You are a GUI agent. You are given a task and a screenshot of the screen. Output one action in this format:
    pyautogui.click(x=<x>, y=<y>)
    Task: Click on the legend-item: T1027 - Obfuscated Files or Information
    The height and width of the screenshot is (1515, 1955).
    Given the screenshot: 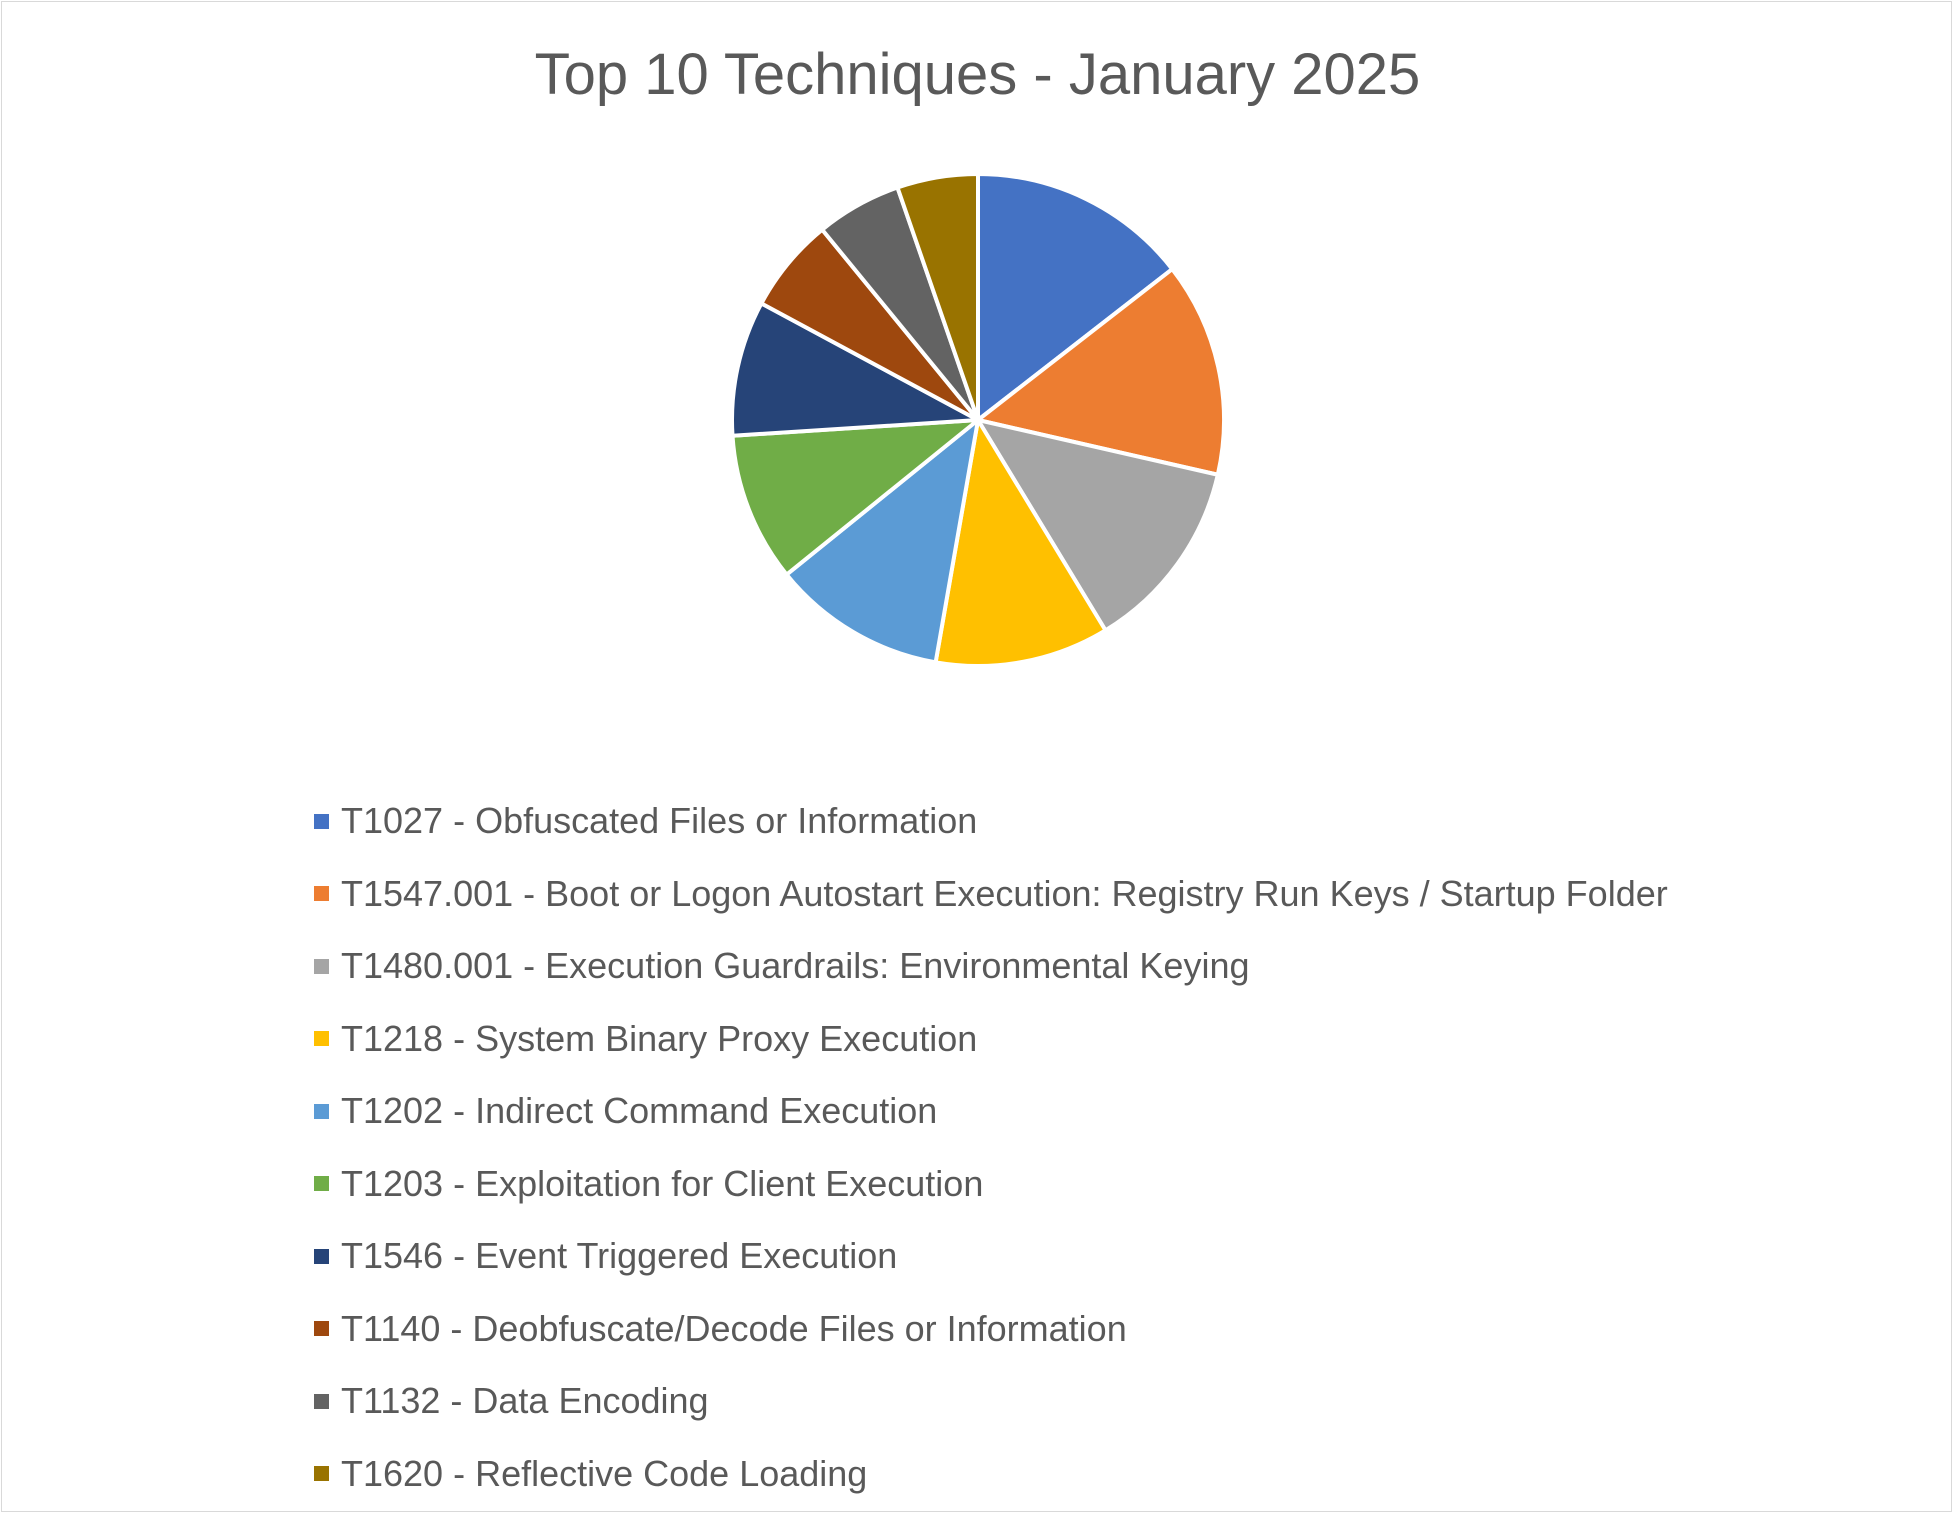 What is the action you would take?
    pyautogui.click(x=1114, y=821)
    